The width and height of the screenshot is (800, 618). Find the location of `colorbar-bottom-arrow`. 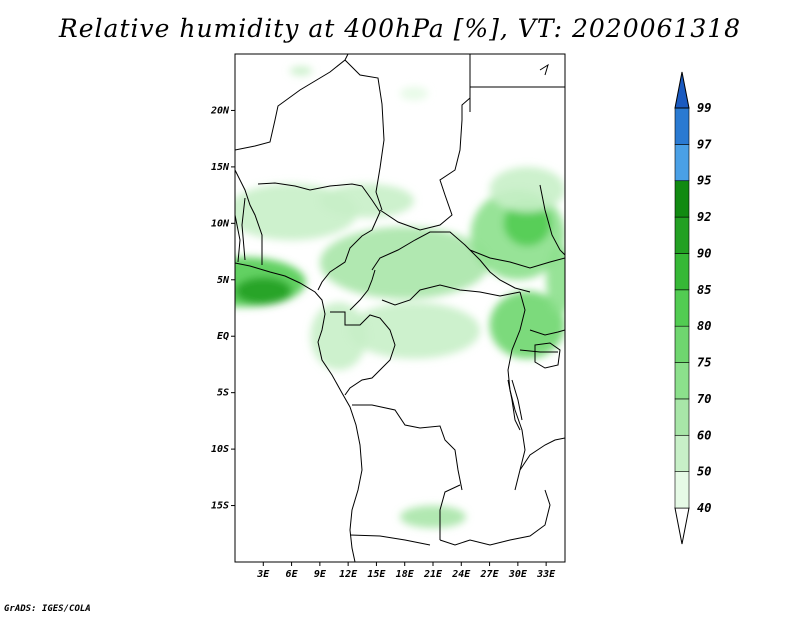

colorbar-bottom-arrow is located at coordinates (682, 526).